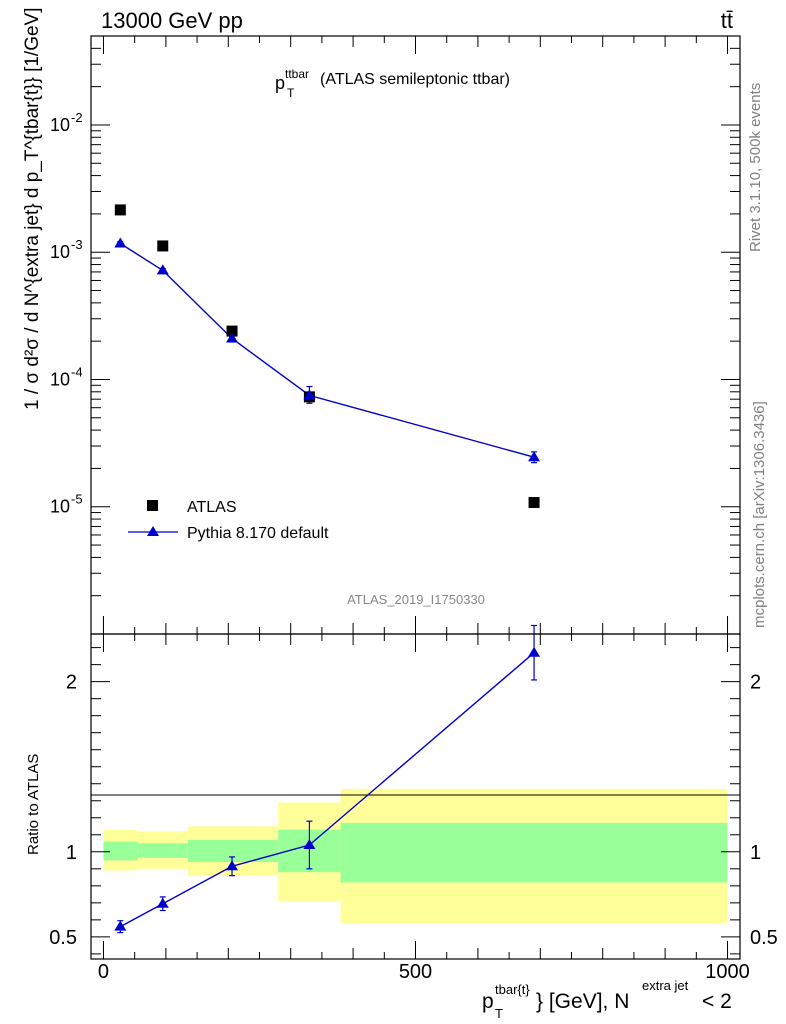  Describe the element at coordinates (755, 167) in the screenshot. I see `rivet-label: Rivet 3.1.10, 500k events` at that location.